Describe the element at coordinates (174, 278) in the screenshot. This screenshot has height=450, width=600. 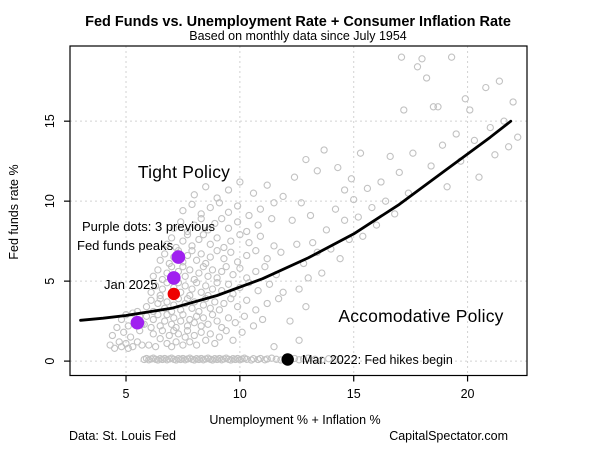
I see `fed-funds-peak-2006` at that location.